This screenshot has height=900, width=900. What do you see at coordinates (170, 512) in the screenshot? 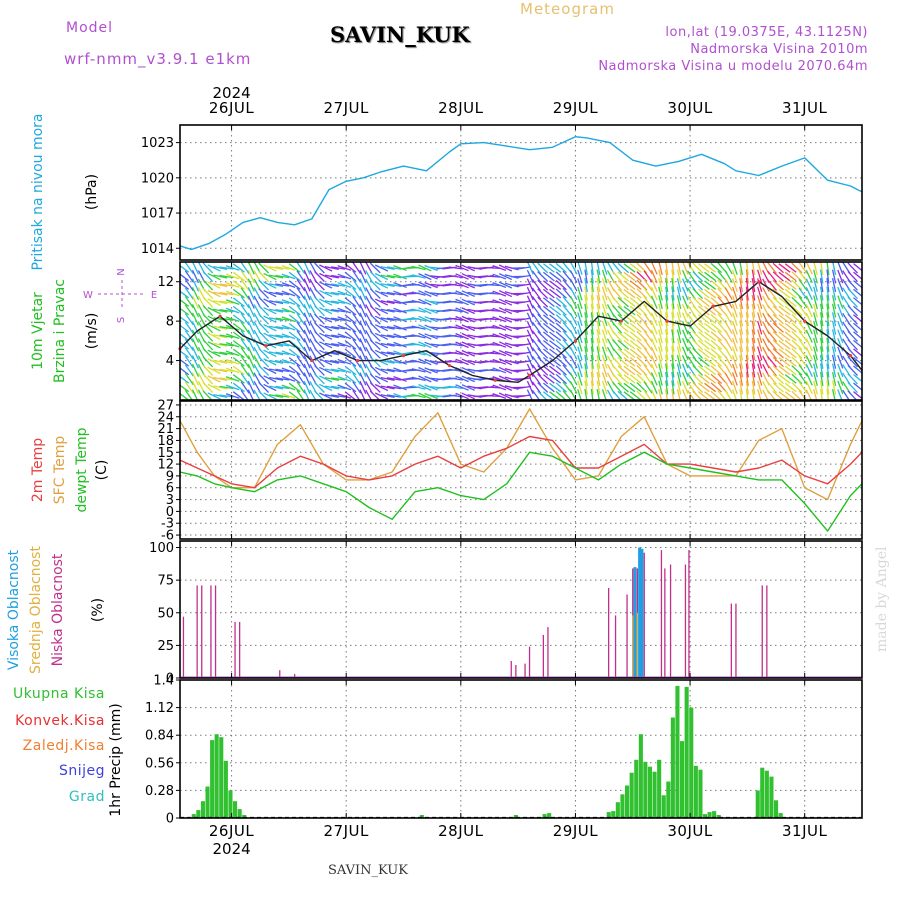
I see `ytick-label-temperature: 0` at bounding box center [170, 512].